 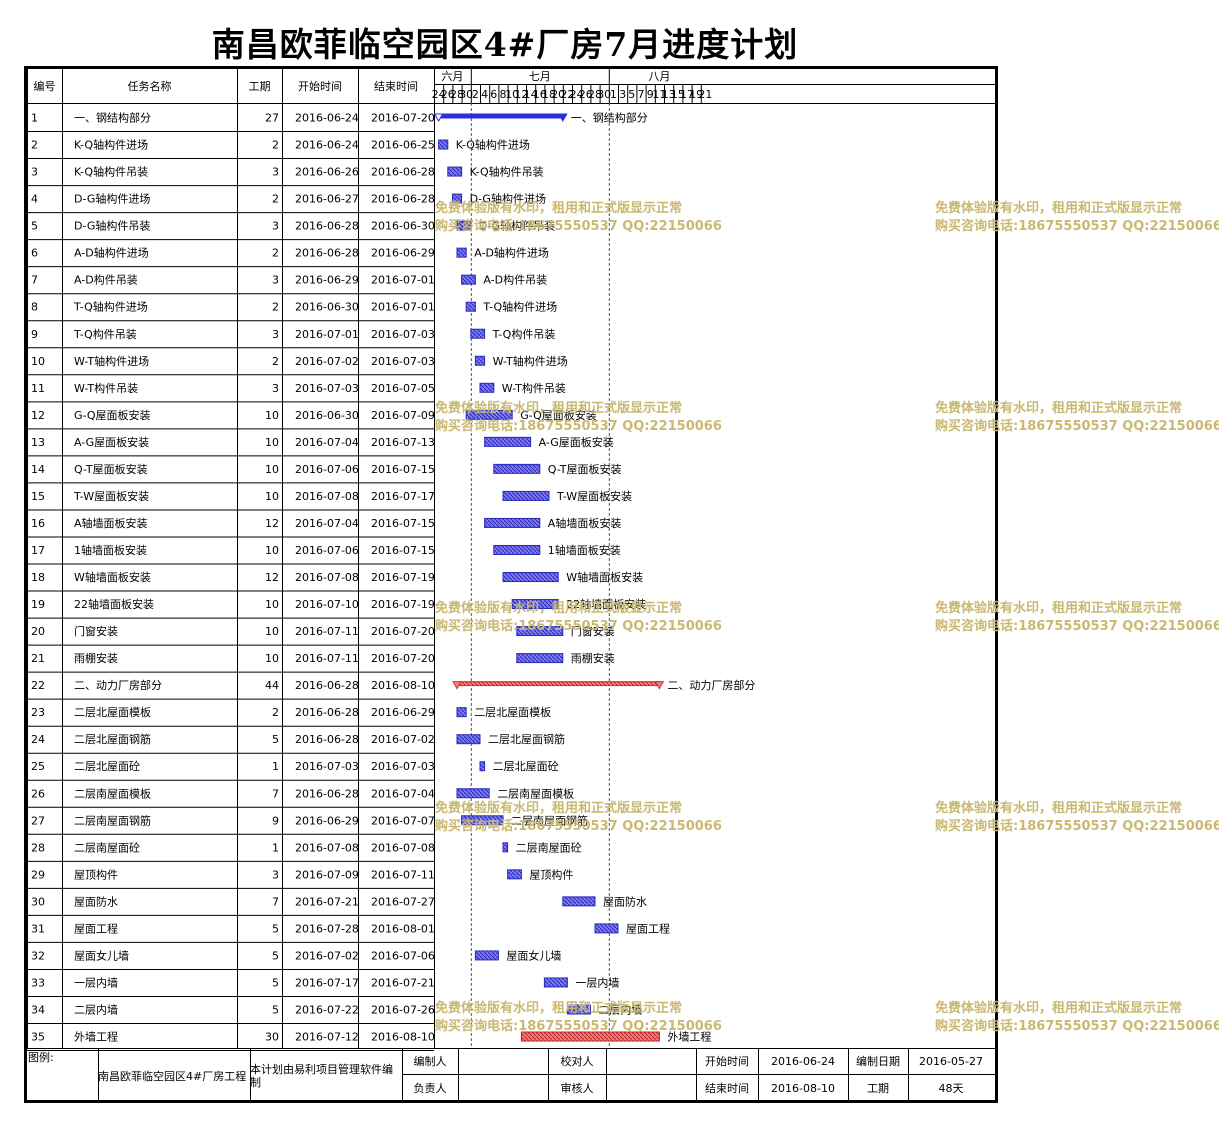 What do you see at coordinates (727, 1088) in the screenshot?
I see `footer-end-label: 结束时间` at bounding box center [727, 1088].